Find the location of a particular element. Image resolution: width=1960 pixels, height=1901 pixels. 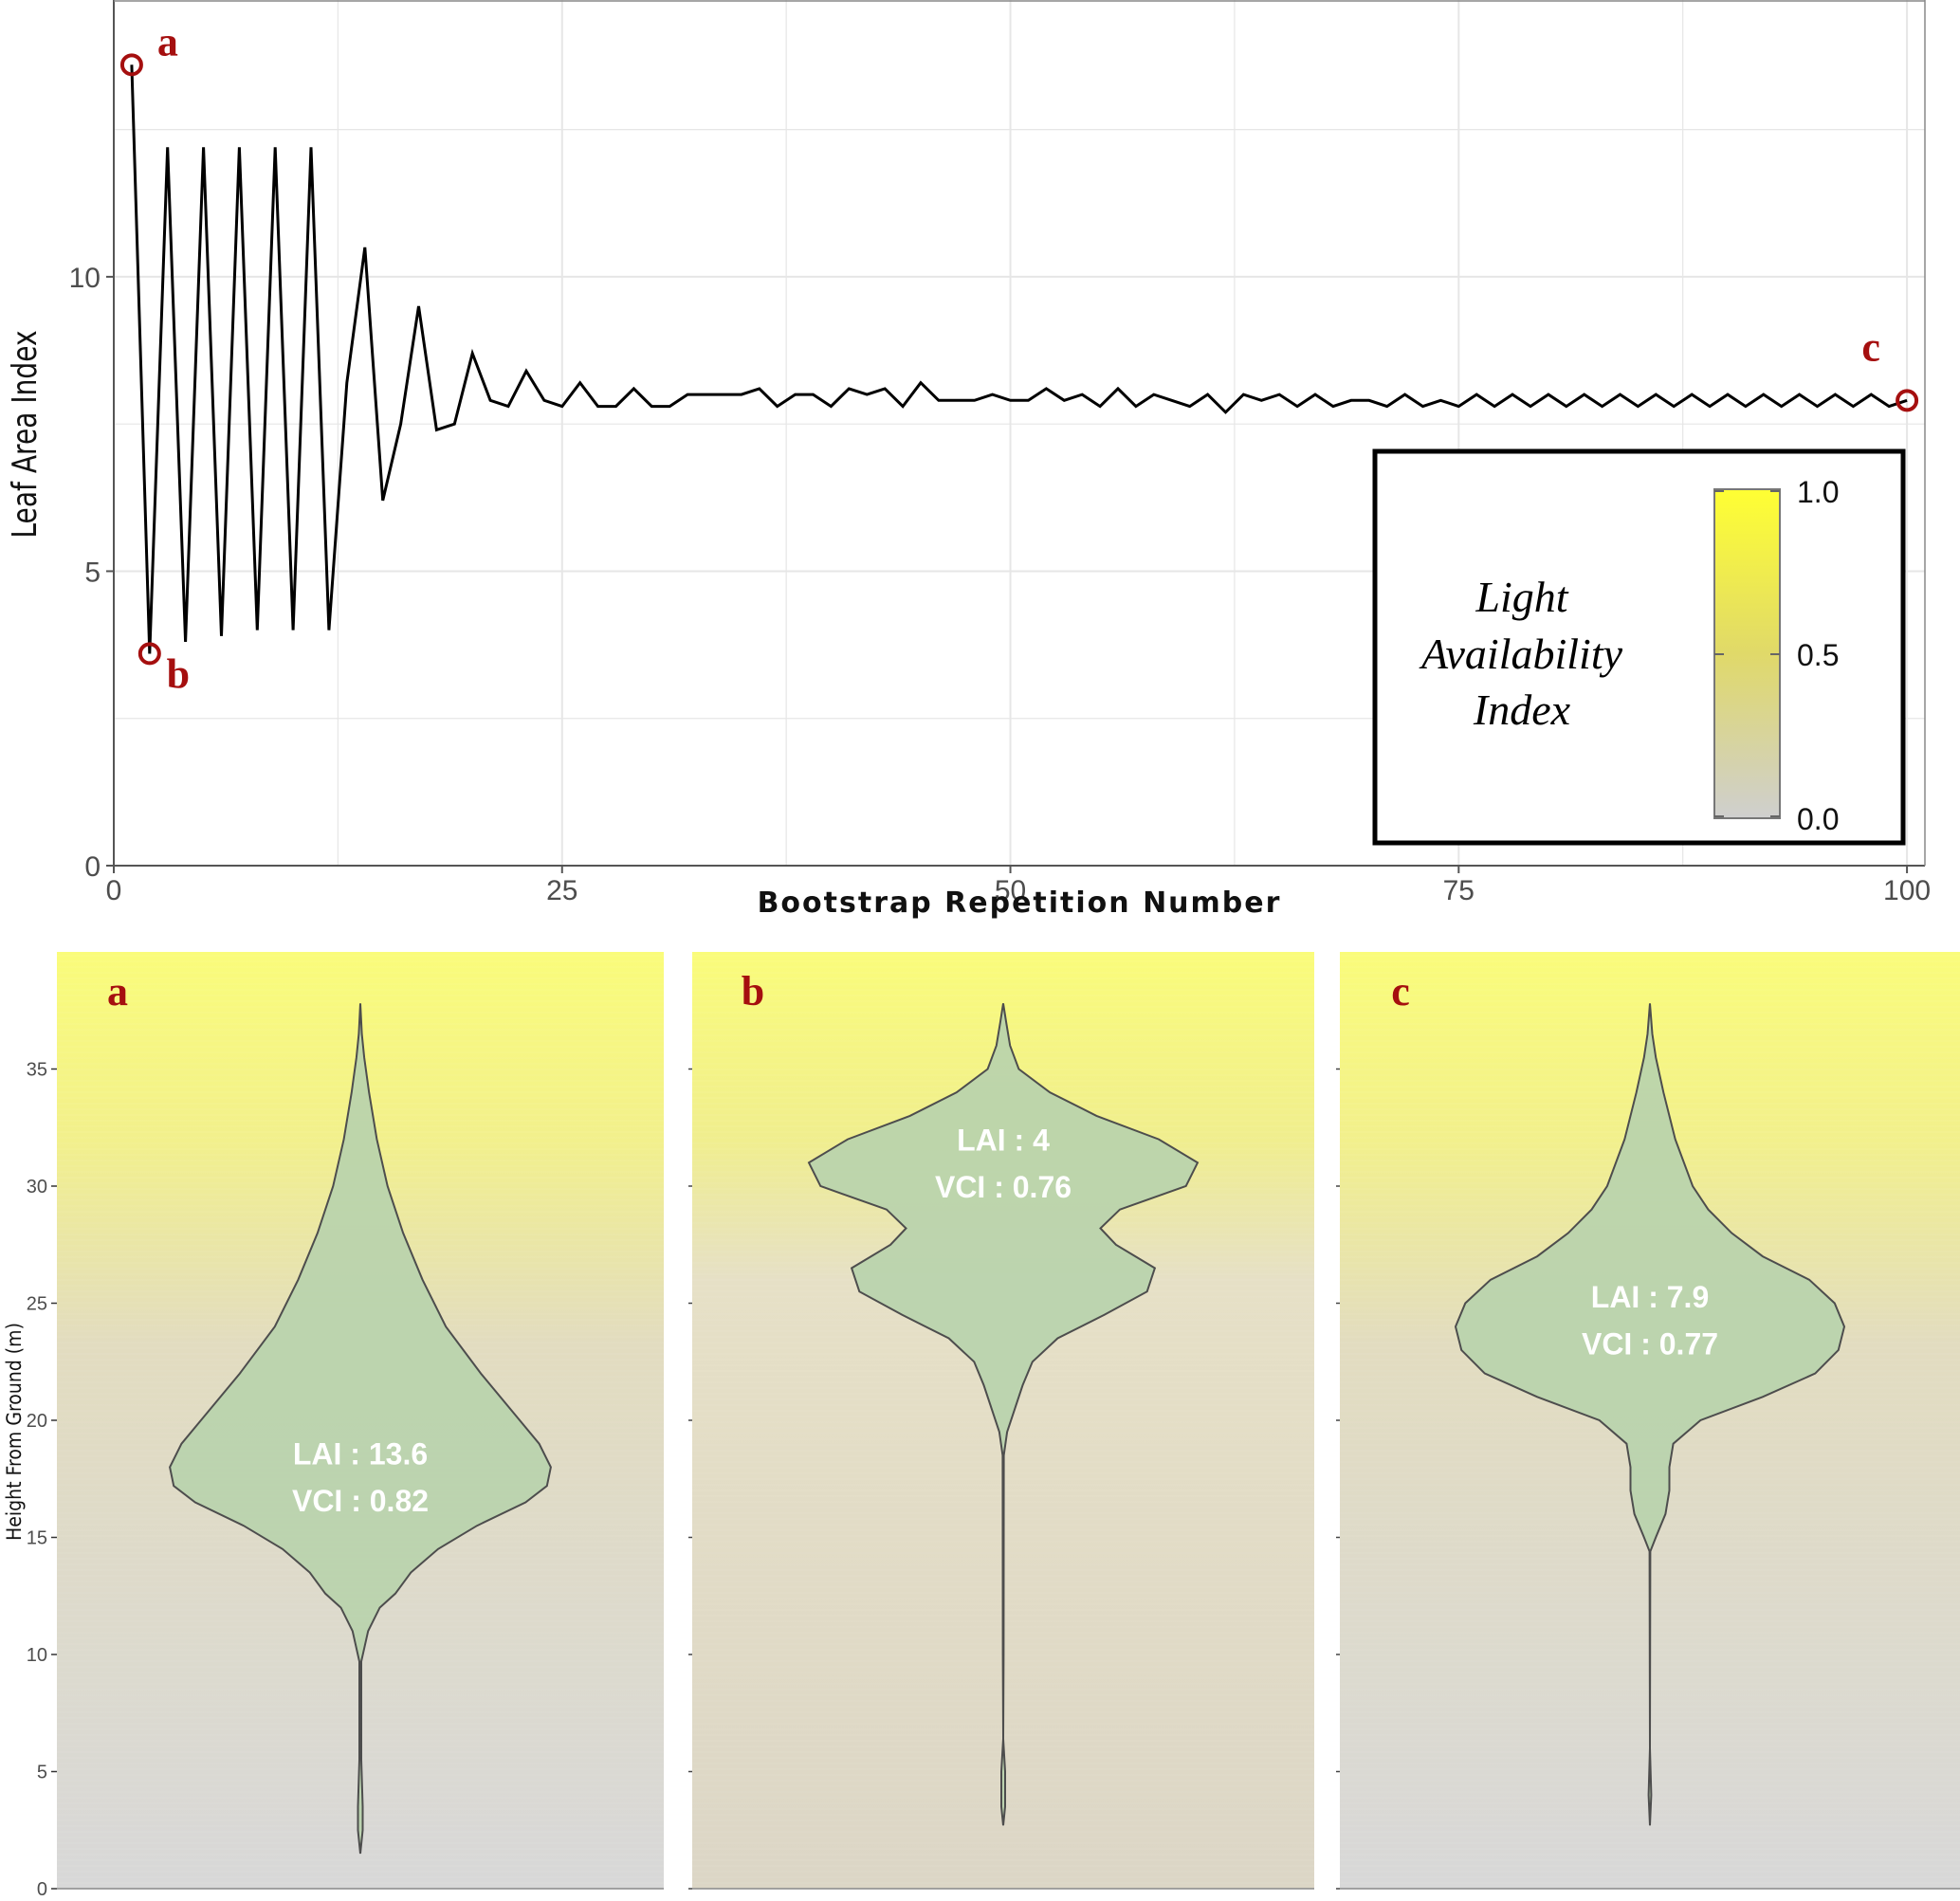

lai-annotation: LAI : 7.9 is located at coordinates (1650, 1297).